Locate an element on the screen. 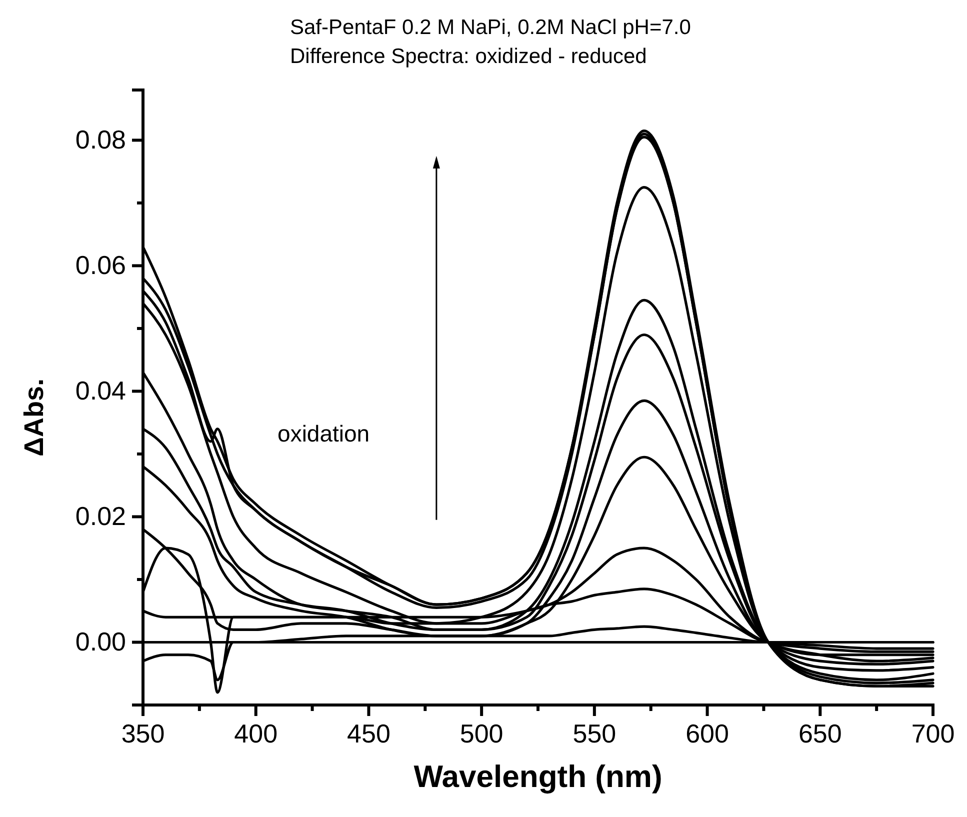  x-tick-label: 600 is located at coordinates (707, 733).